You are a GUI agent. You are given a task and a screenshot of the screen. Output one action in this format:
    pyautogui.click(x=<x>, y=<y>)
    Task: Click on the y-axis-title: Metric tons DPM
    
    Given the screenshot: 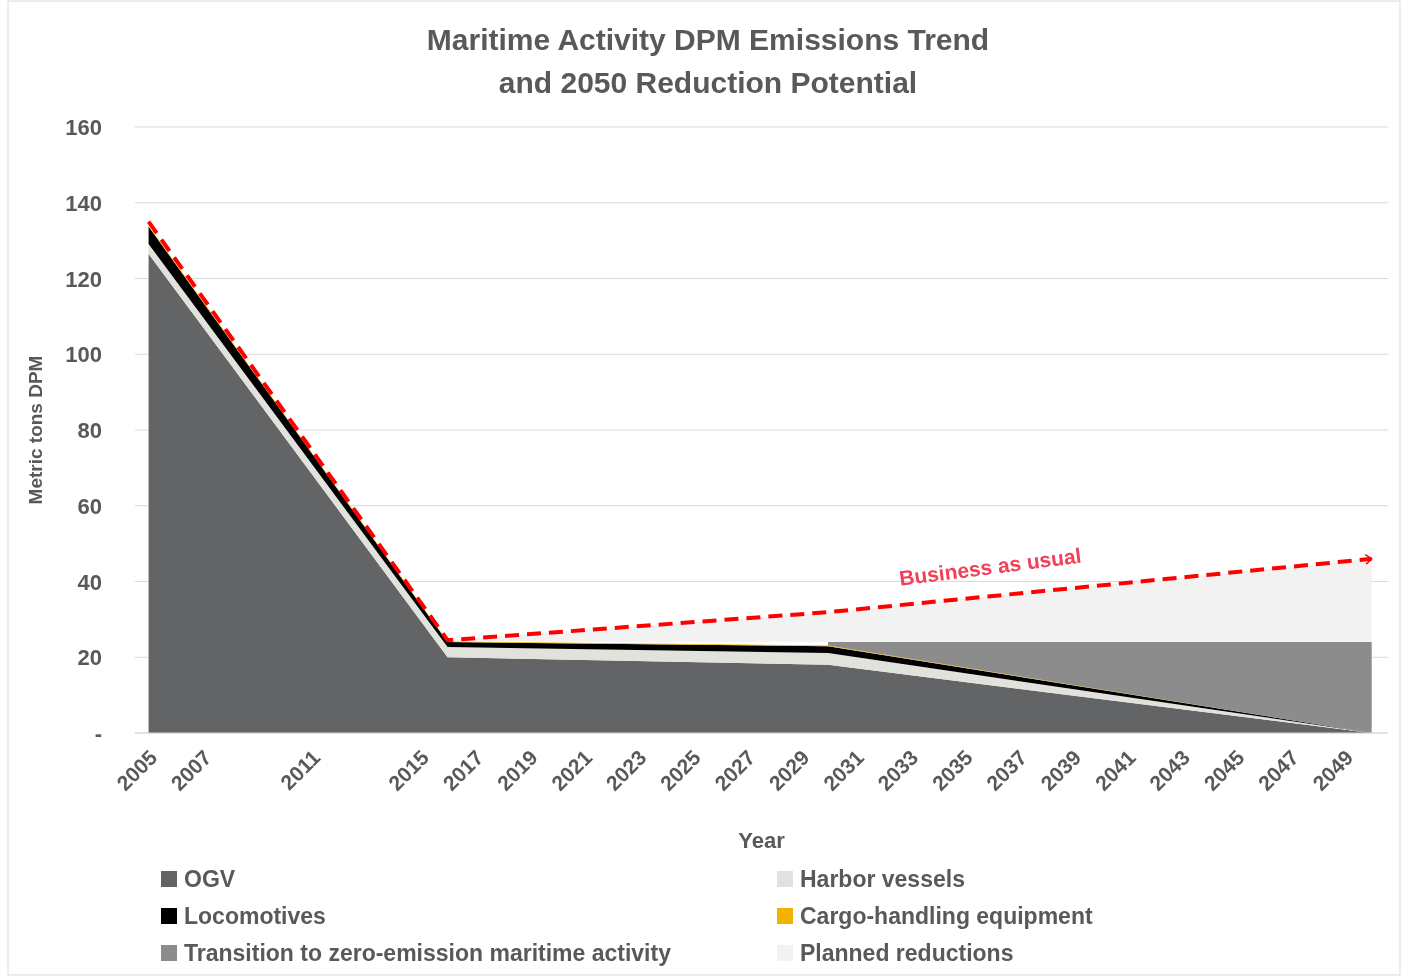 What is the action you would take?
    pyautogui.click(x=35, y=430)
    